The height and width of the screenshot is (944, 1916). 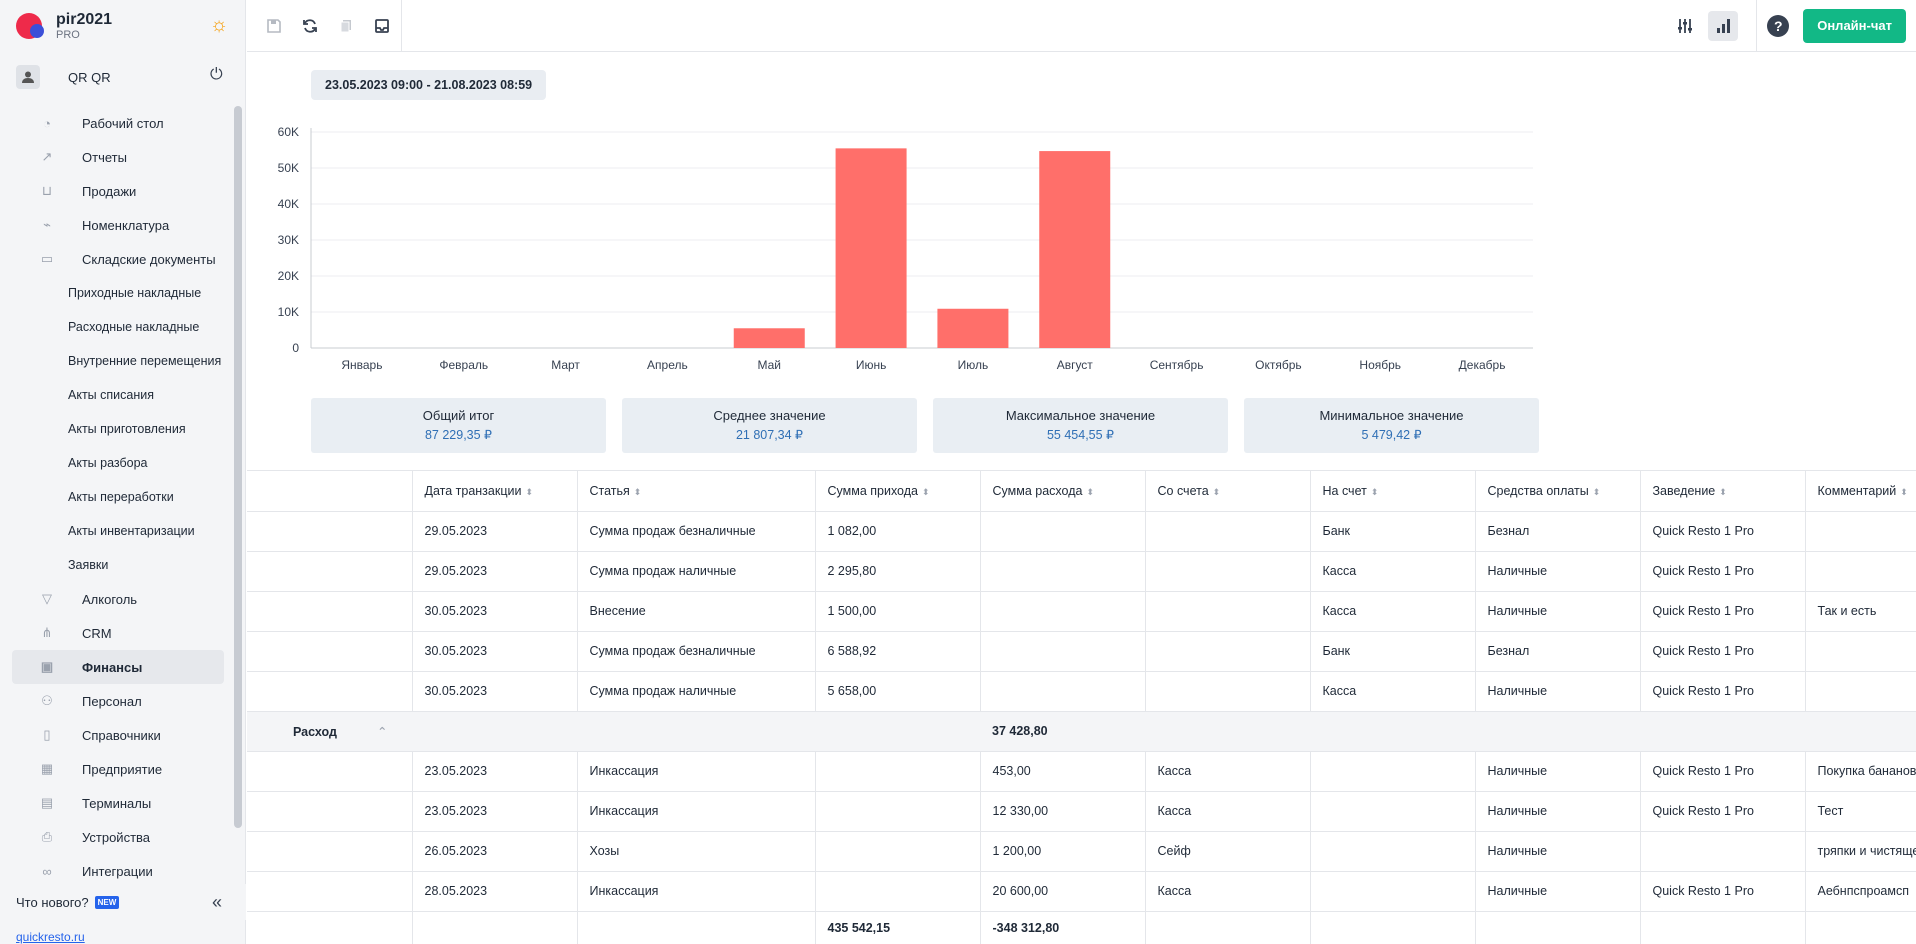 I want to click on online-chat-button: Онлайн-чат, so click(x=1854, y=25).